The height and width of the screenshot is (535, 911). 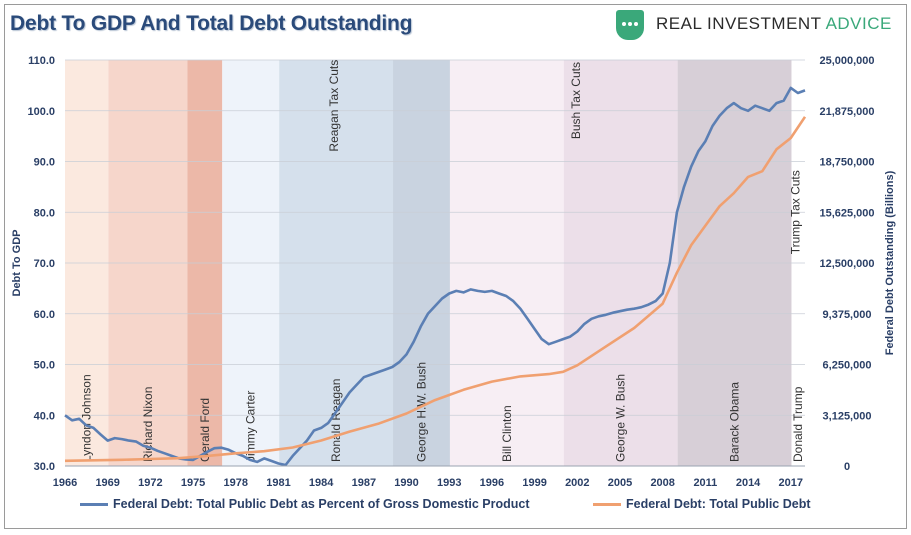 What do you see at coordinates (44, 315) in the screenshot?
I see `y-tick-label: 60.0` at bounding box center [44, 315].